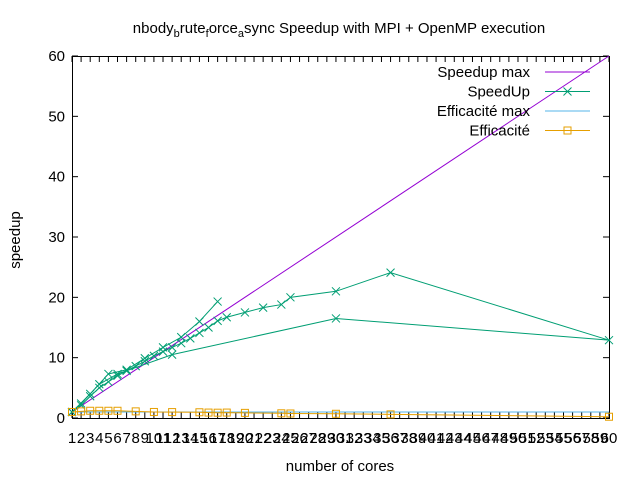  What do you see at coordinates (126, 438) in the screenshot?
I see `x-tick-label: 7` at bounding box center [126, 438].